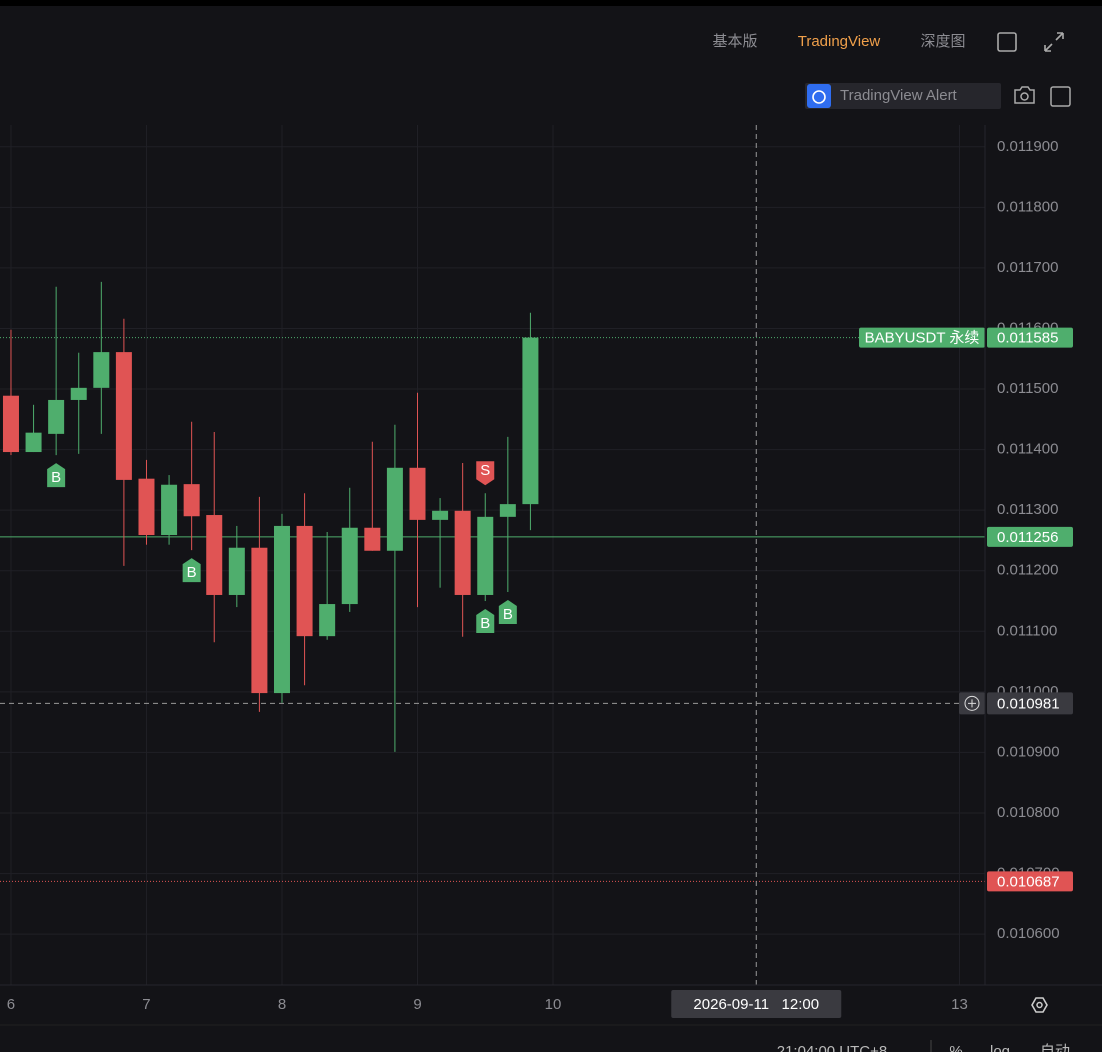 Image resolution: width=1102 pixels, height=1052 pixels. I want to click on x-tick-label: 8, so click(282, 1004).